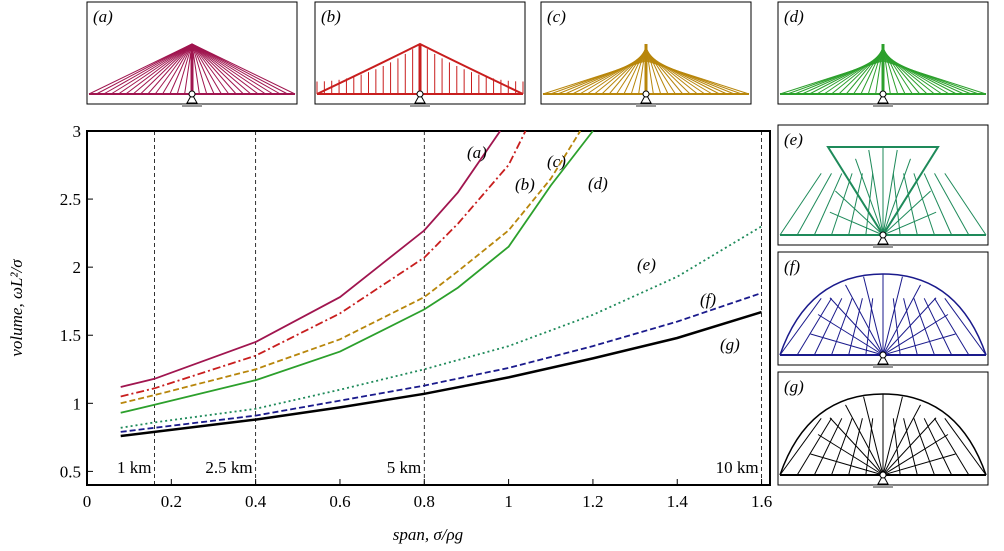 This screenshot has width=1004, height=551. I want to click on y-tick-label: 1.5, so click(70, 335).